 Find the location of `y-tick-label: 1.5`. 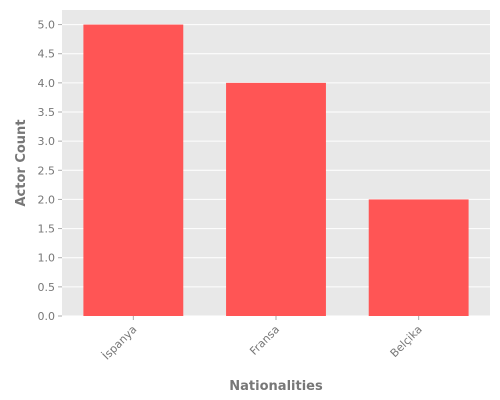

y-tick-label: 1.5 is located at coordinates (47, 229).